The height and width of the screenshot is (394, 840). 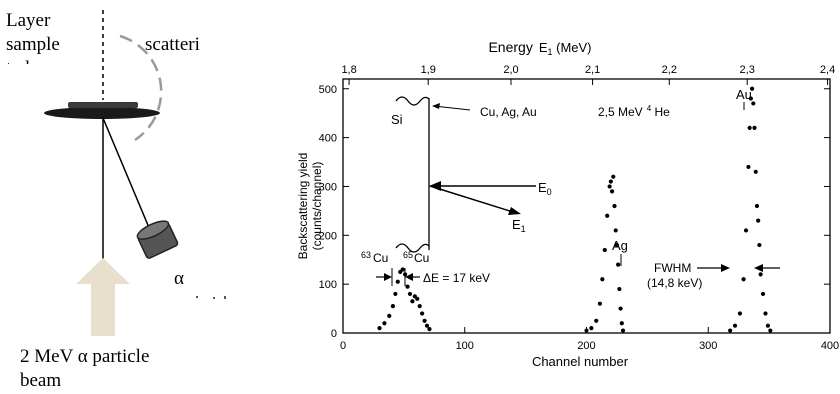 I want to click on y-tick-label: 200, so click(x=328, y=236).